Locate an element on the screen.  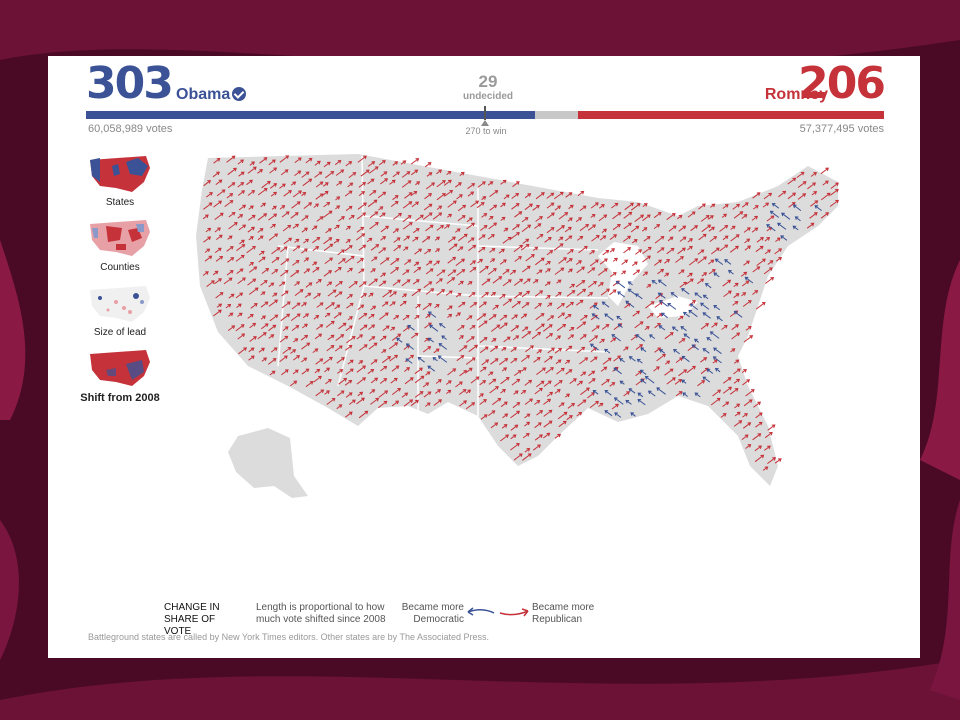
view-thumb-counties is located at coordinates (120, 238).